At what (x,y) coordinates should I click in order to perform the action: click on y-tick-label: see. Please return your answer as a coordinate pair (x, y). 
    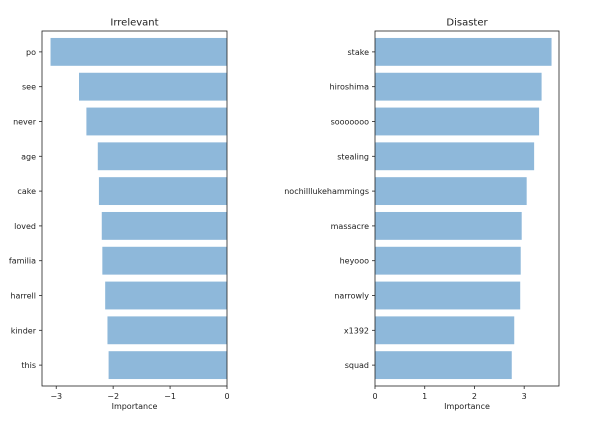
    Looking at the image, I should click on (29, 87).